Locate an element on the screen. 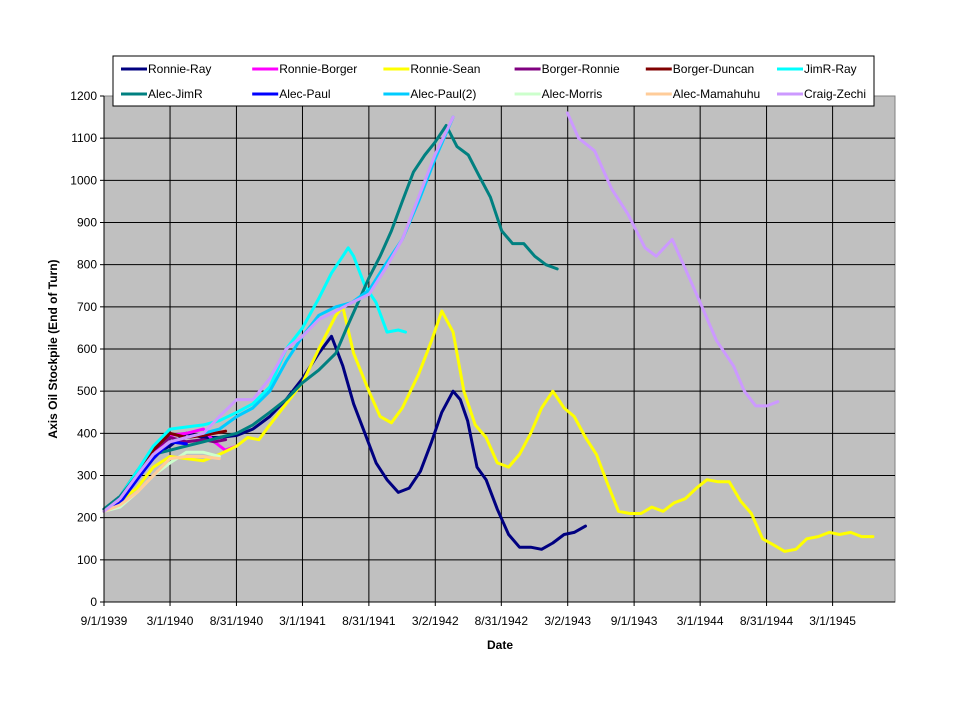  y-tick-label: 500 is located at coordinates (87, 391).